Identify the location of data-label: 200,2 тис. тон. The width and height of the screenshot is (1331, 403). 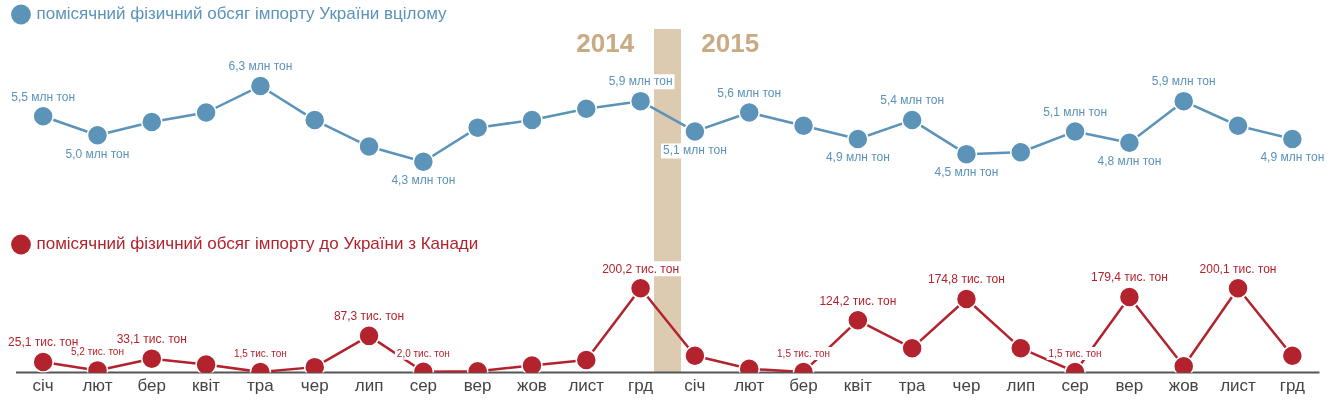
(641, 268).